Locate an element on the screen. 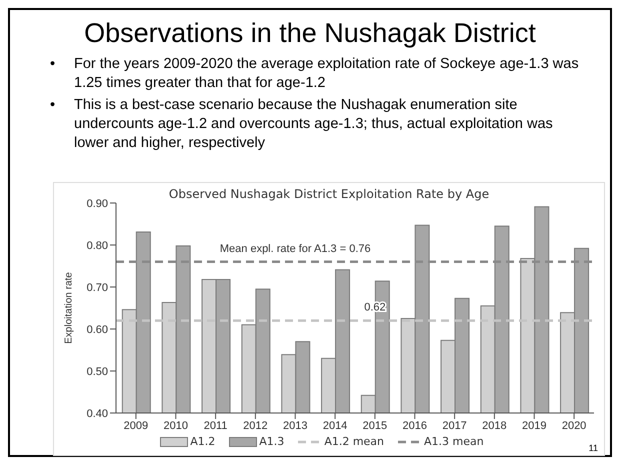  chart-subtitle: Observed Nushagak District Exploitation Rate by Age is located at coordinates (329, 194).